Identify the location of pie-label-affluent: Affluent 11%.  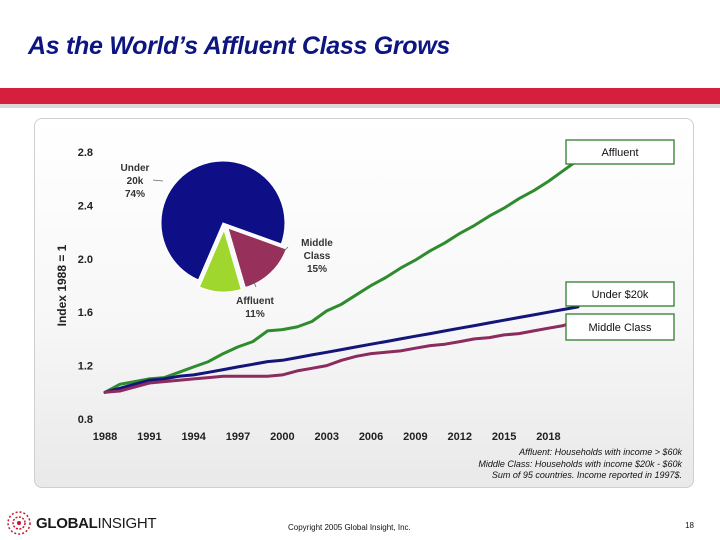
(255, 308).